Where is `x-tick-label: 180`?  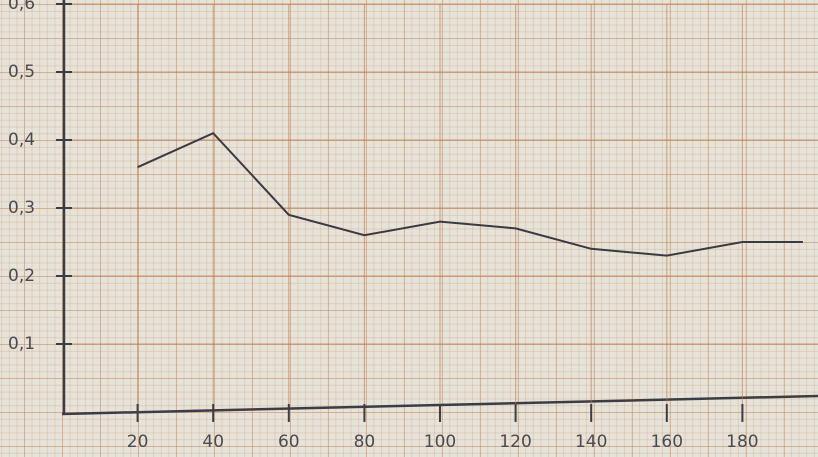 x-tick-label: 180 is located at coordinates (742, 442).